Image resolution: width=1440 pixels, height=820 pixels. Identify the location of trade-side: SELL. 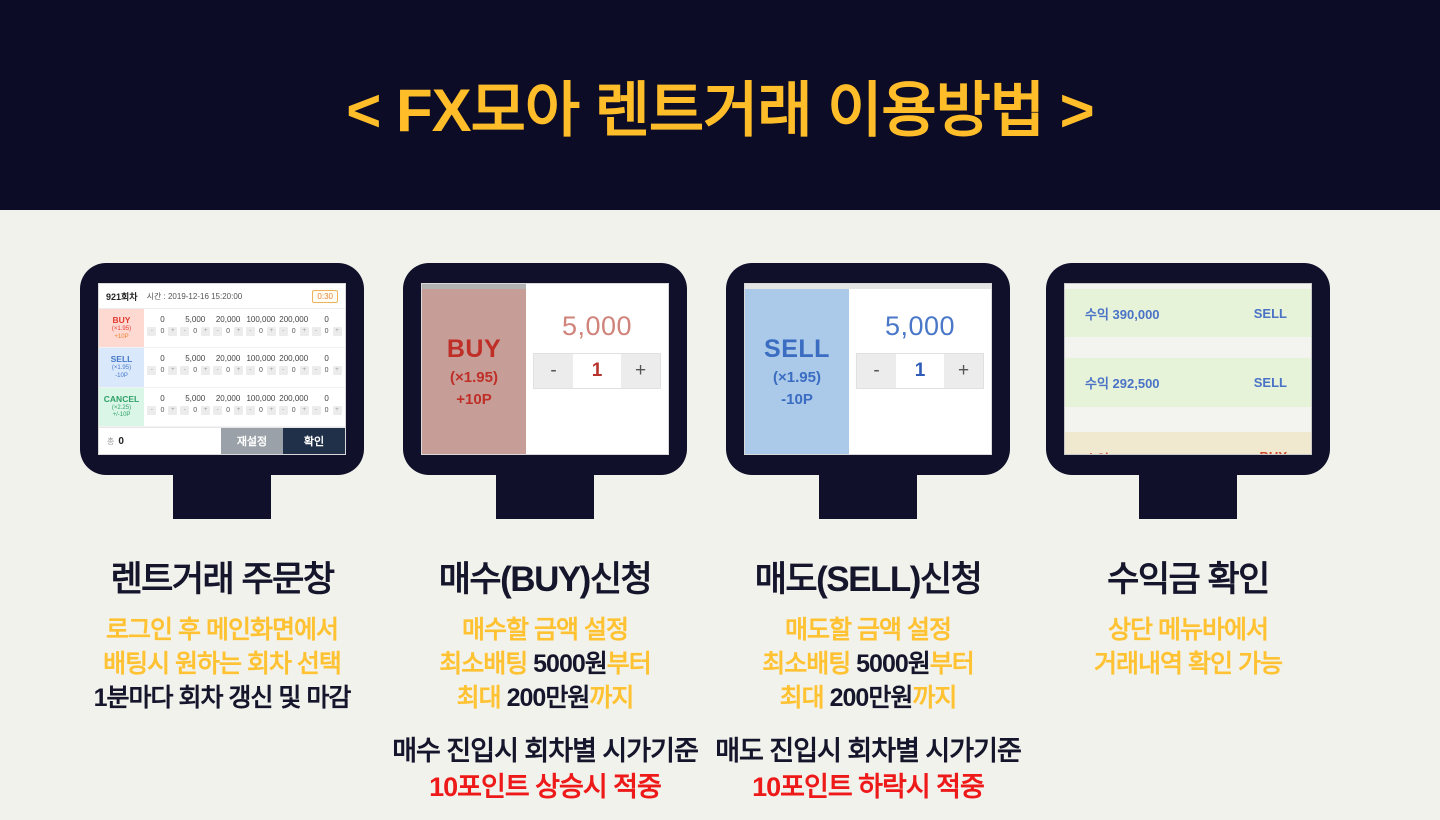
(1270, 313).